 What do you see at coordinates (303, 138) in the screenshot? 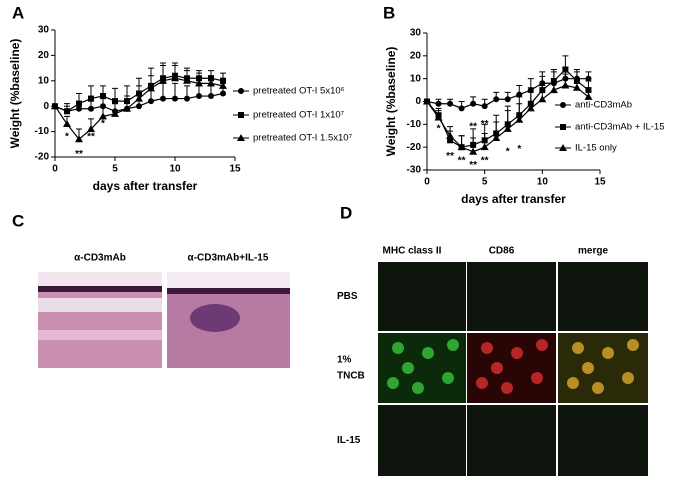
I see `legend-label: pretreated OT-I 1.5x10⁷` at bounding box center [303, 138].